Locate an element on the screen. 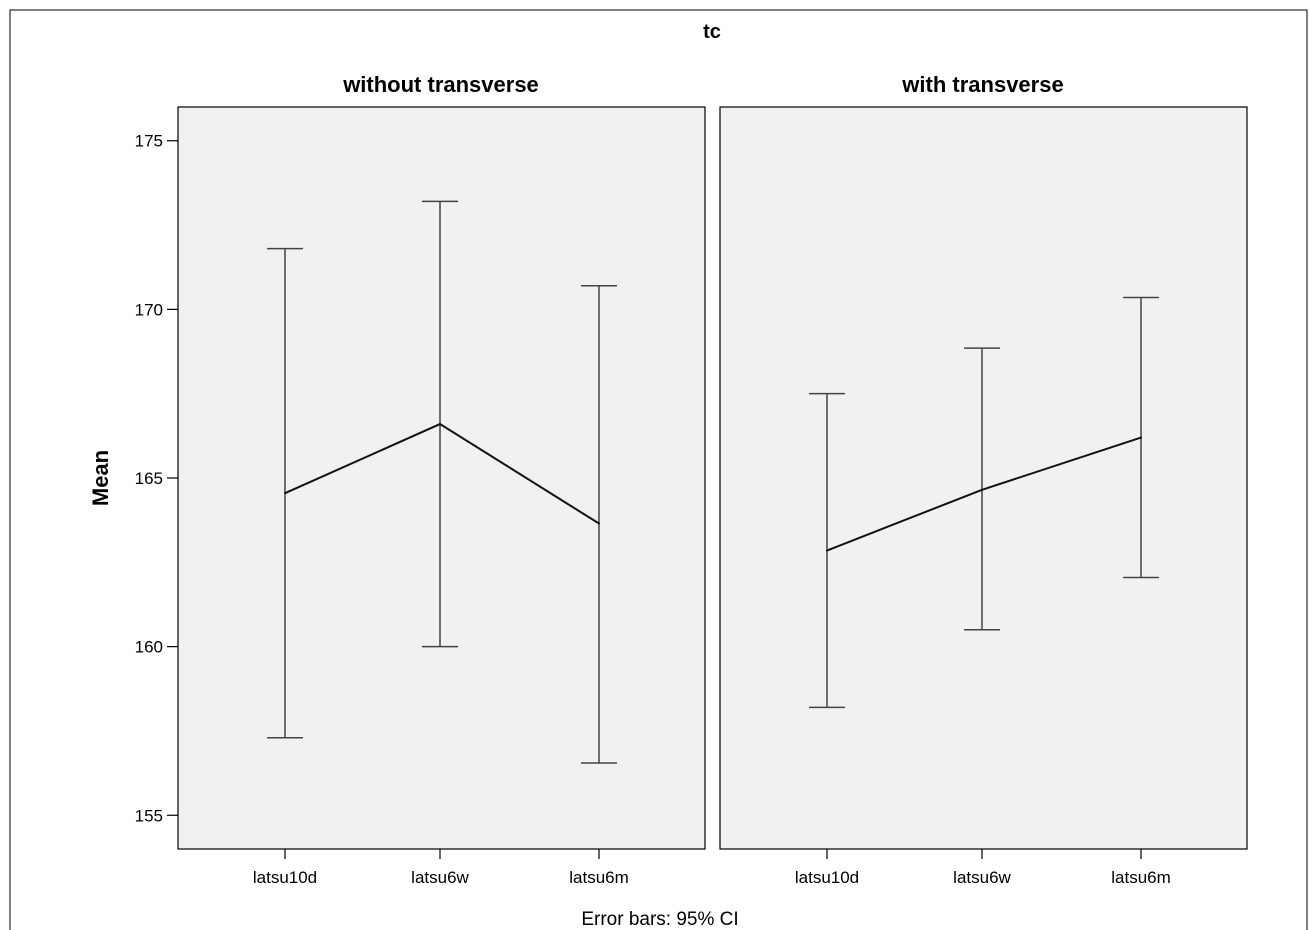 The height and width of the screenshot is (930, 1310). y-tick-label: 155 is located at coordinates (149, 815).